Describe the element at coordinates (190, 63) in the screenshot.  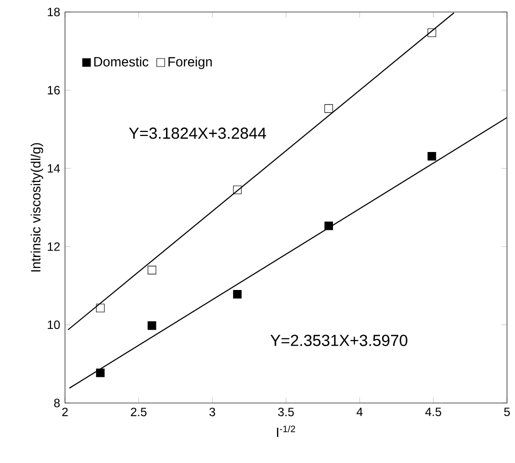
I see `legend-label: Foreign` at that location.